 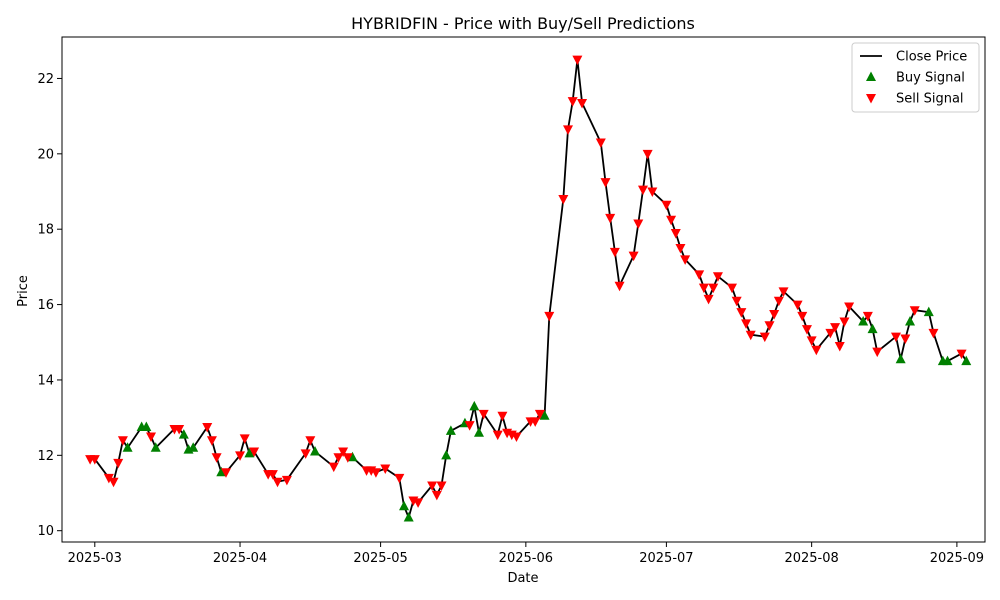 What do you see at coordinates (45, 380) in the screenshot?
I see `y-tick-label: 14` at bounding box center [45, 380].